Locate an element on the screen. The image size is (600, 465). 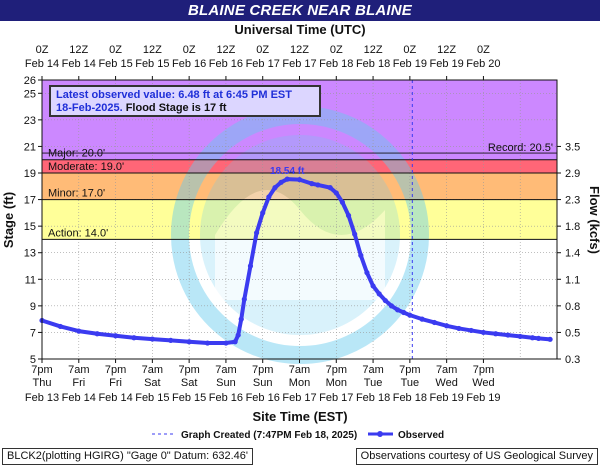
y-tick-label: 7 is located at coordinates (33, 333).